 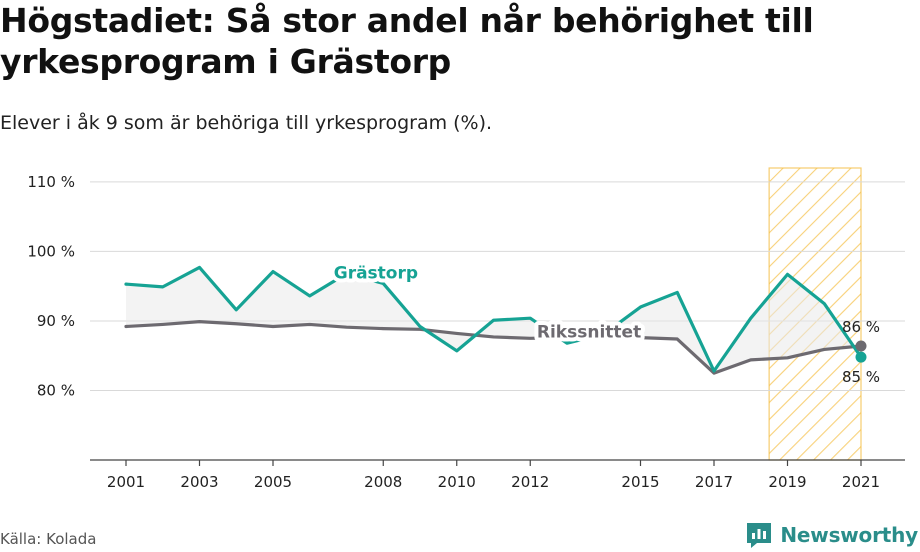 I want to click on x-tick-label: 2019, so click(x=787, y=482).